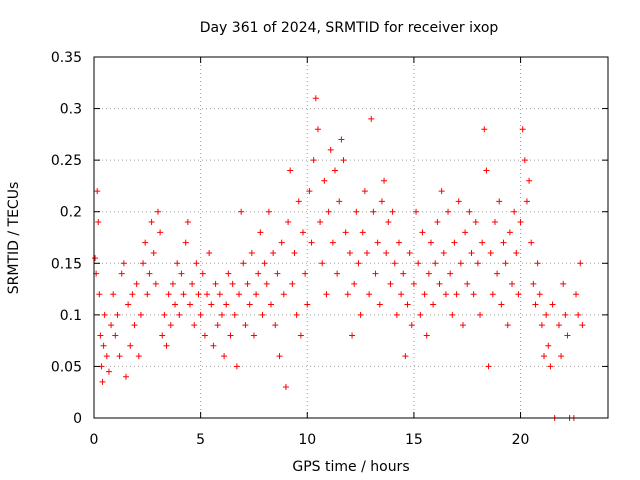 The width and height of the screenshot is (640, 480). Describe the element at coordinates (71, 213) in the screenshot. I see `y-tick-label: 0.2` at that location.